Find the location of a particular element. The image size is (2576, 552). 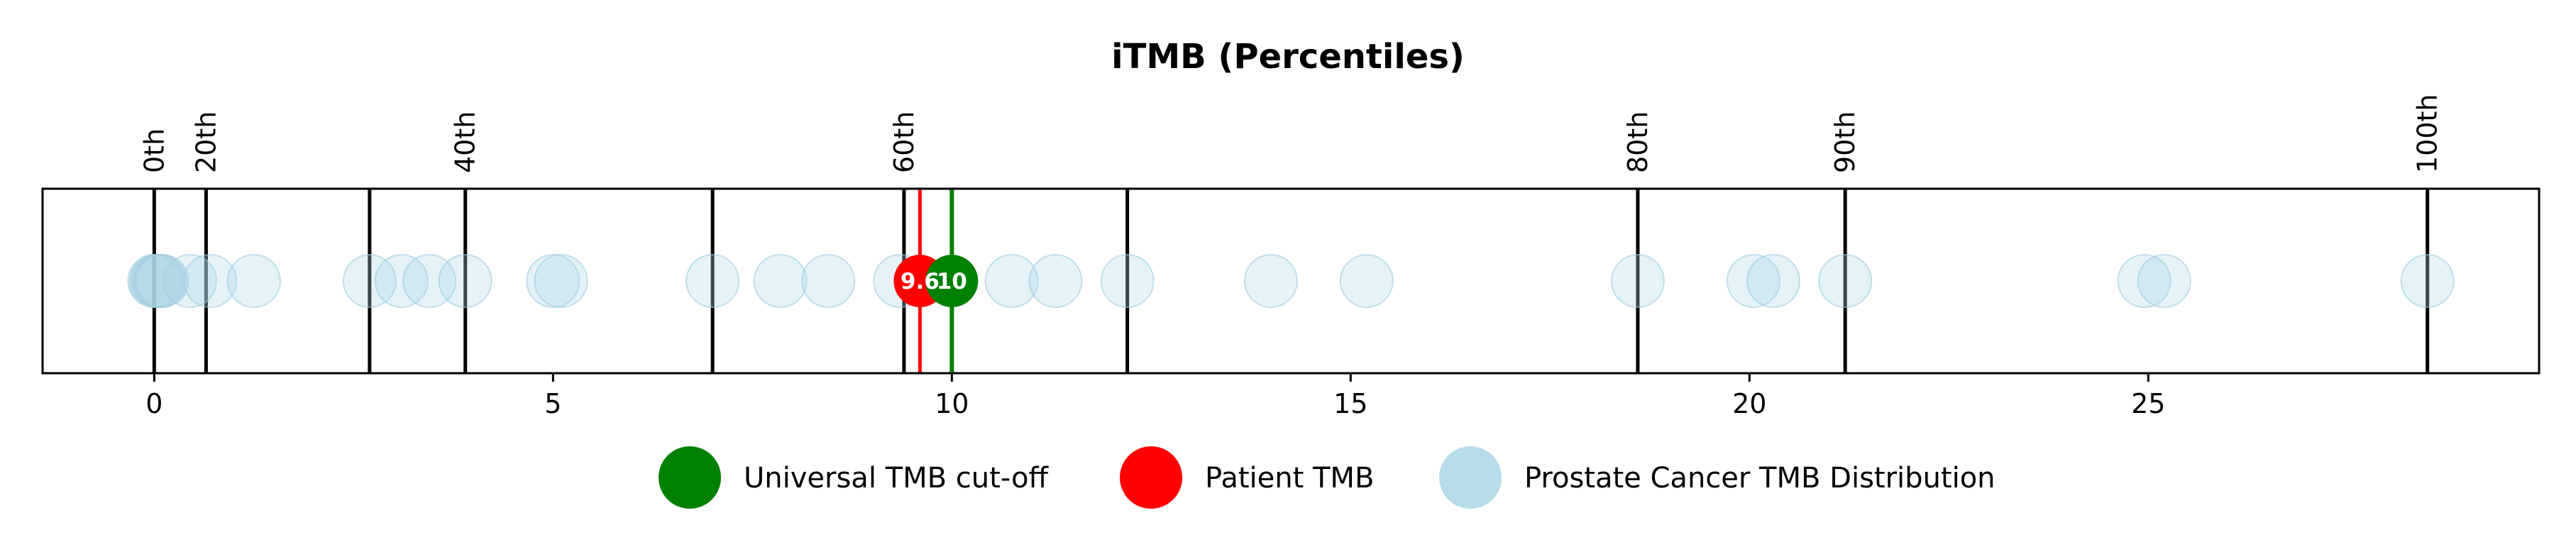

percentile-label: 60th is located at coordinates (904, 142).